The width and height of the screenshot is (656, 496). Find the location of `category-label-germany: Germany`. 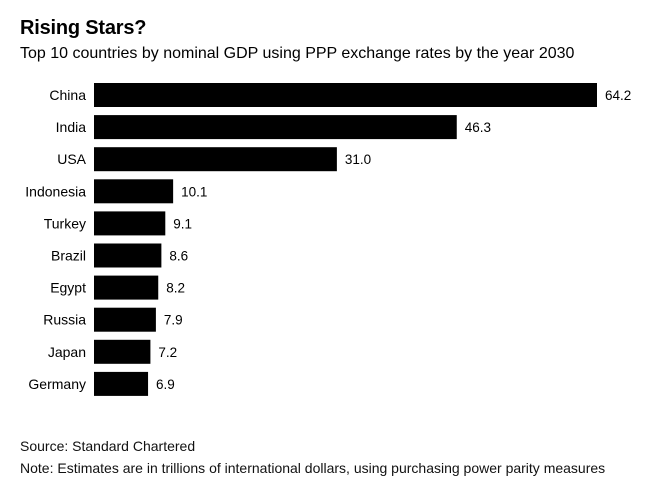

category-label-germany: Germany is located at coordinates (57, 384).